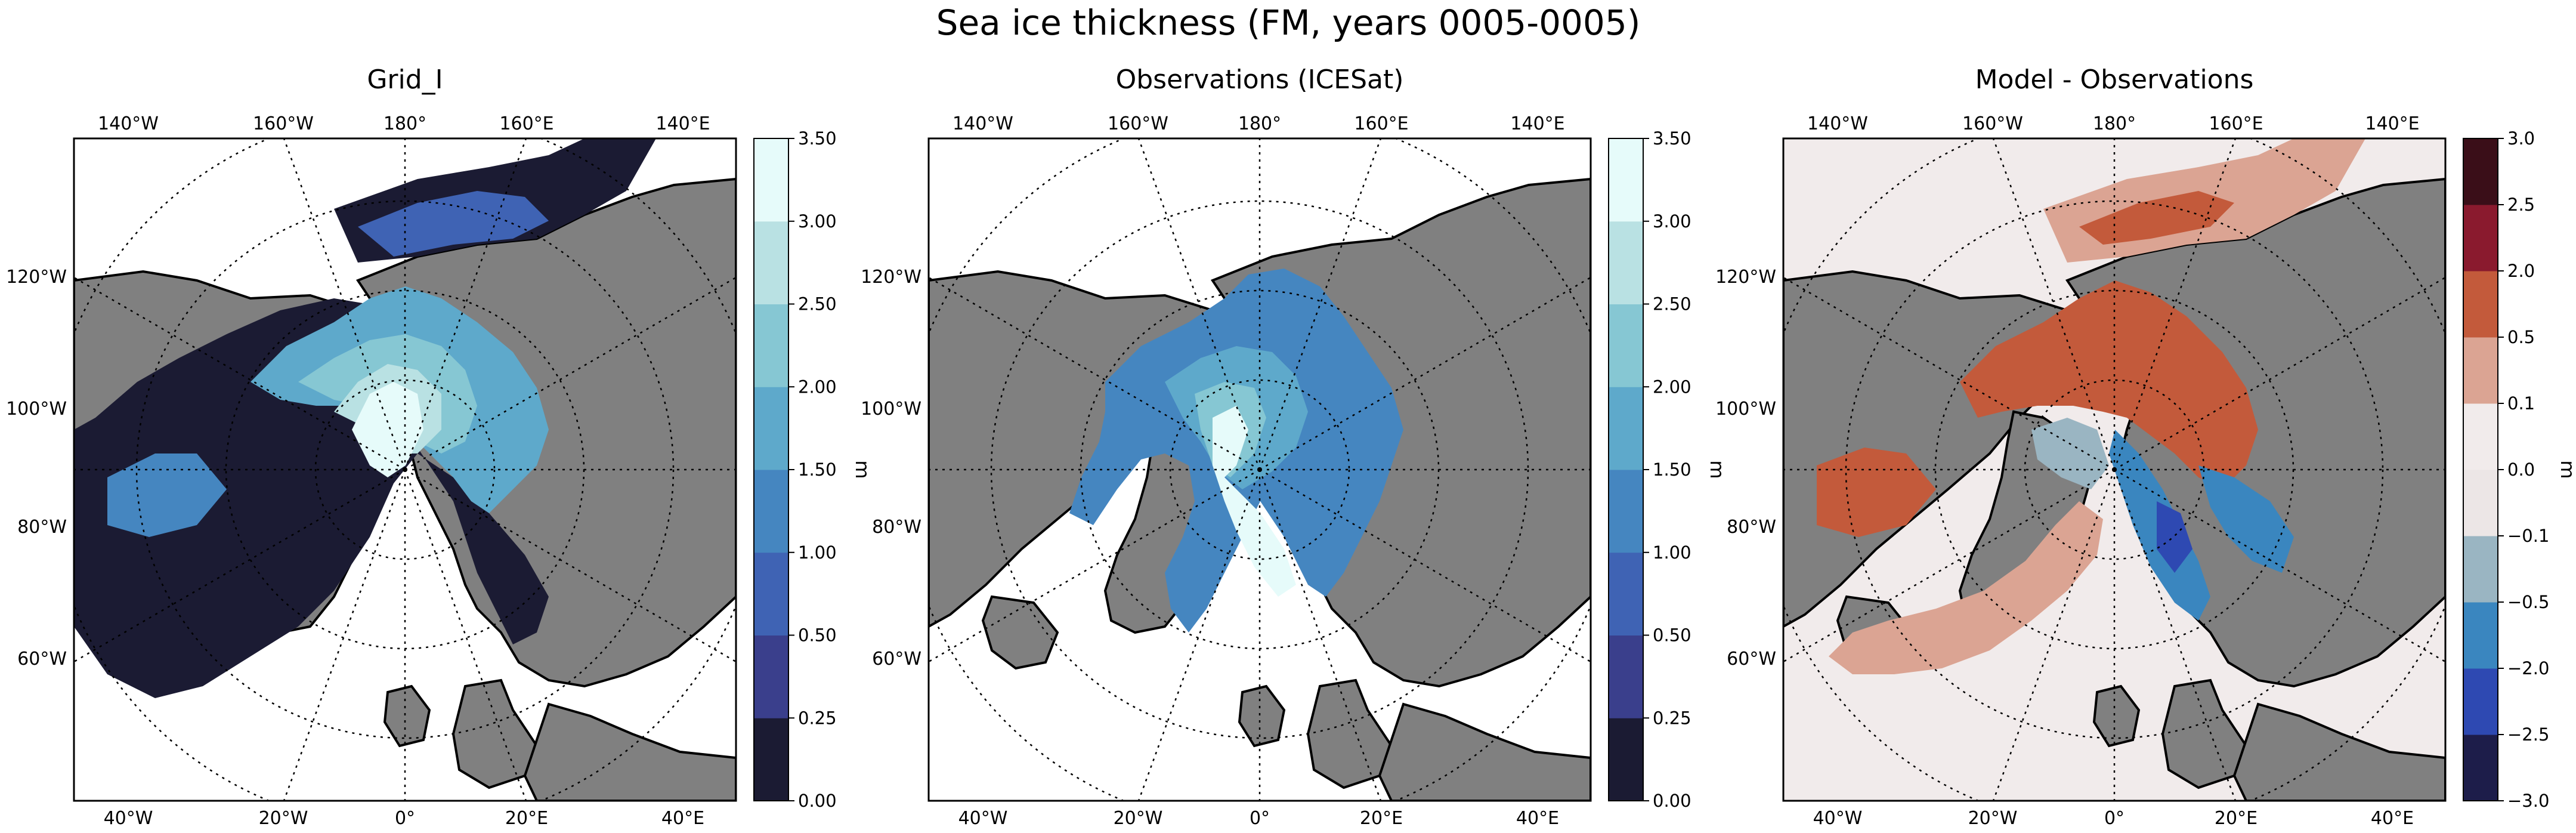 The image size is (2576, 833). I want to click on panel-title: Observations (ICESat), so click(1260, 79).